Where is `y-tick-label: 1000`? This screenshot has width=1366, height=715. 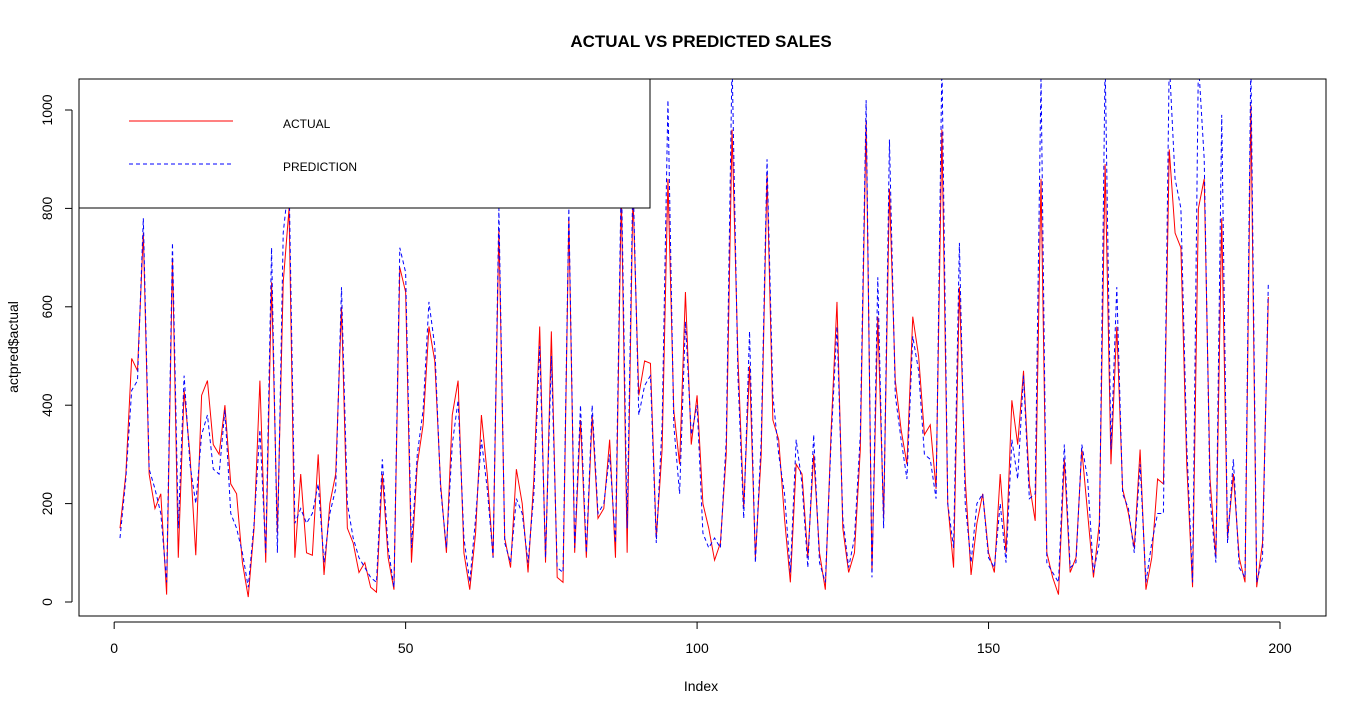 y-tick-label: 1000 is located at coordinates (47, 109).